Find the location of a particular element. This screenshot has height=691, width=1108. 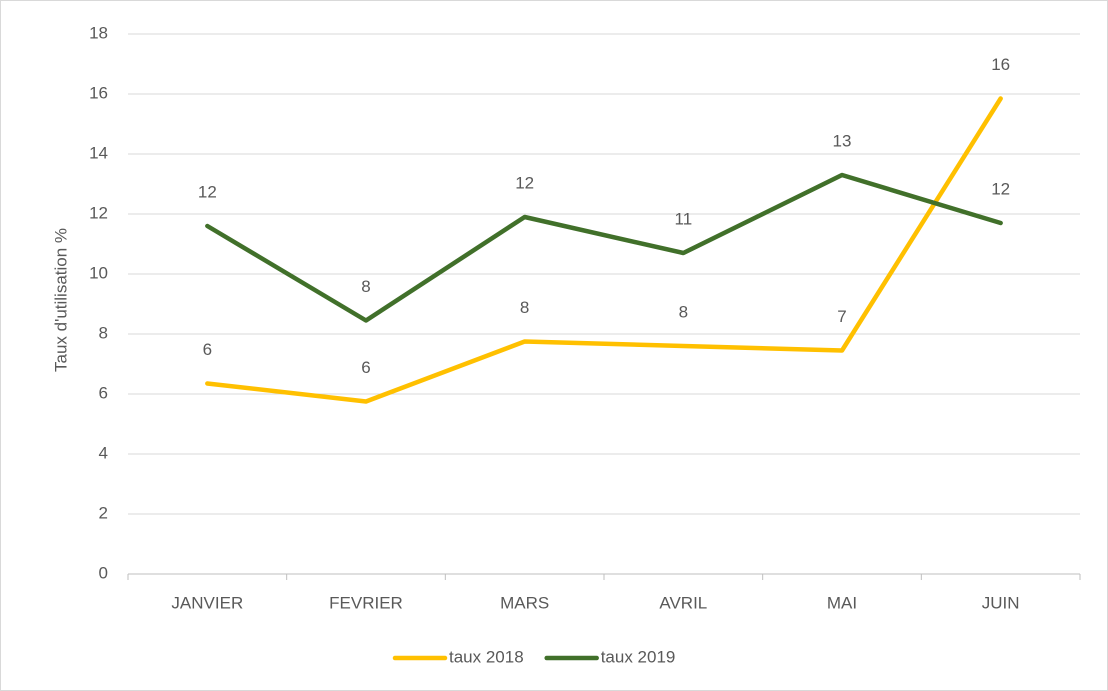

x-tick-label: MAI is located at coordinates (842, 602).